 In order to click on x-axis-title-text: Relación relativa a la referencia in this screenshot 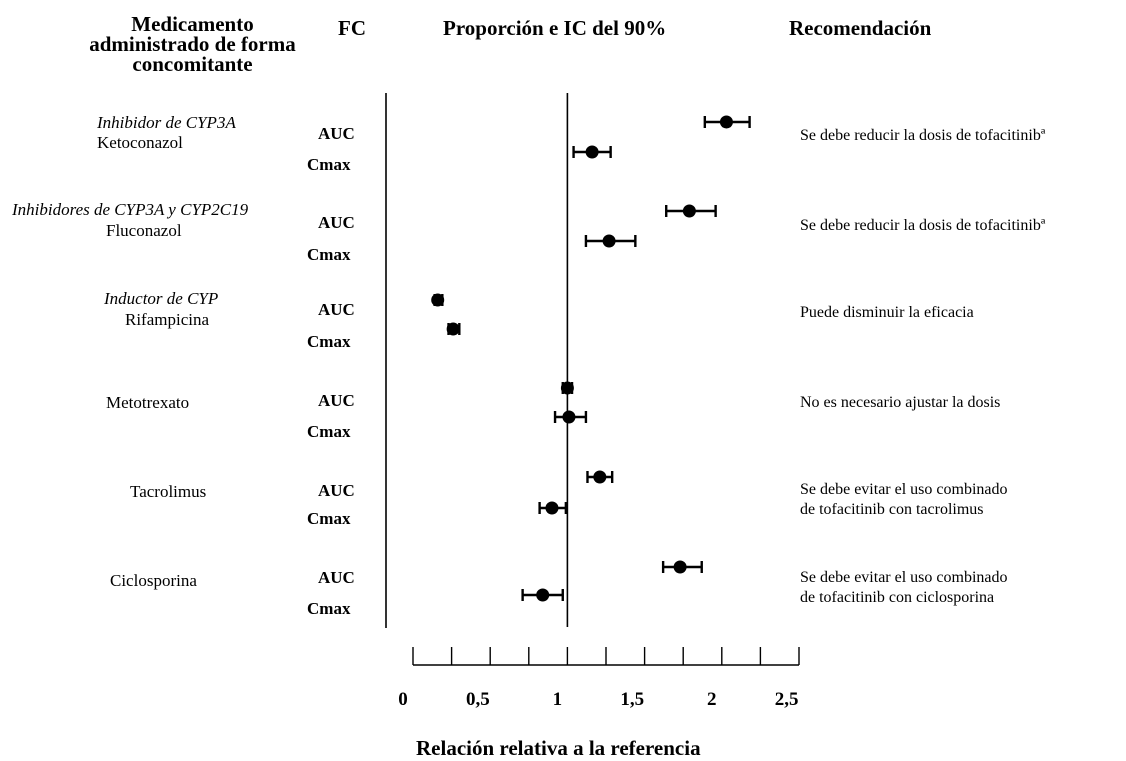, I will do `click(558, 748)`.